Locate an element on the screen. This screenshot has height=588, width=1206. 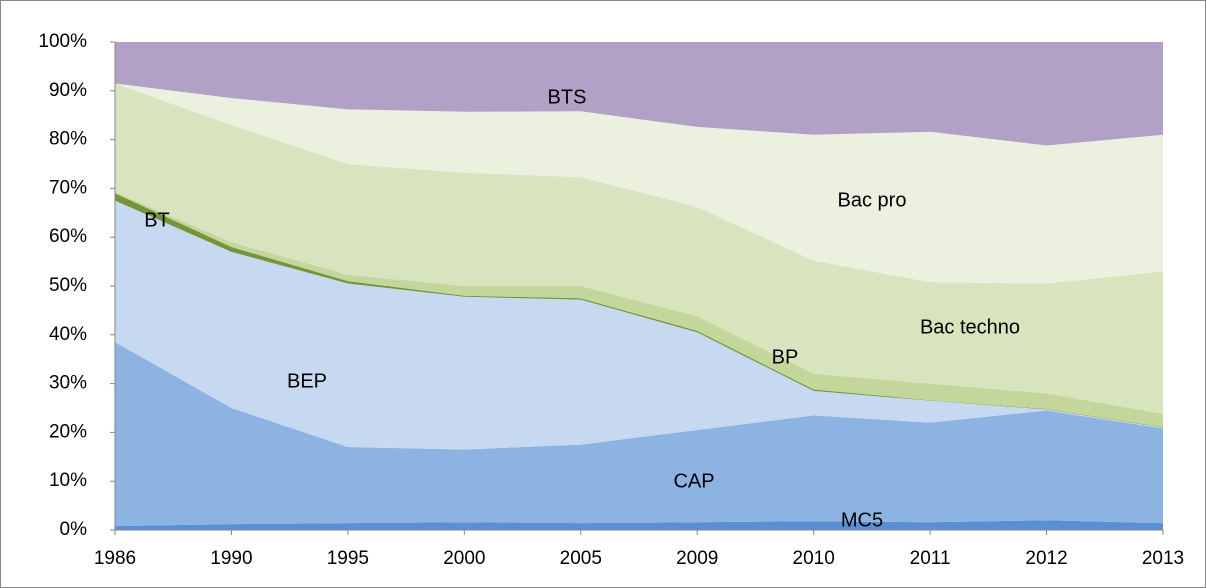
y-tick-label: 90% is located at coordinates (68, 90).